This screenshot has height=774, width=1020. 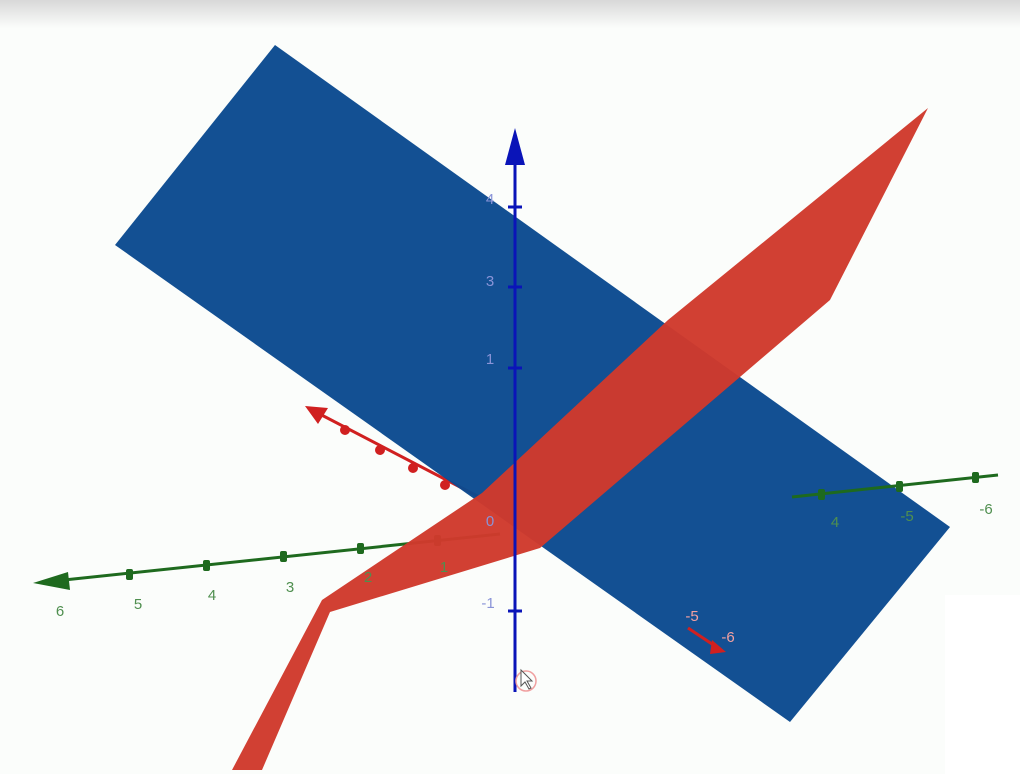 I want to click on red-axis-end, so click(x=706, y=640).